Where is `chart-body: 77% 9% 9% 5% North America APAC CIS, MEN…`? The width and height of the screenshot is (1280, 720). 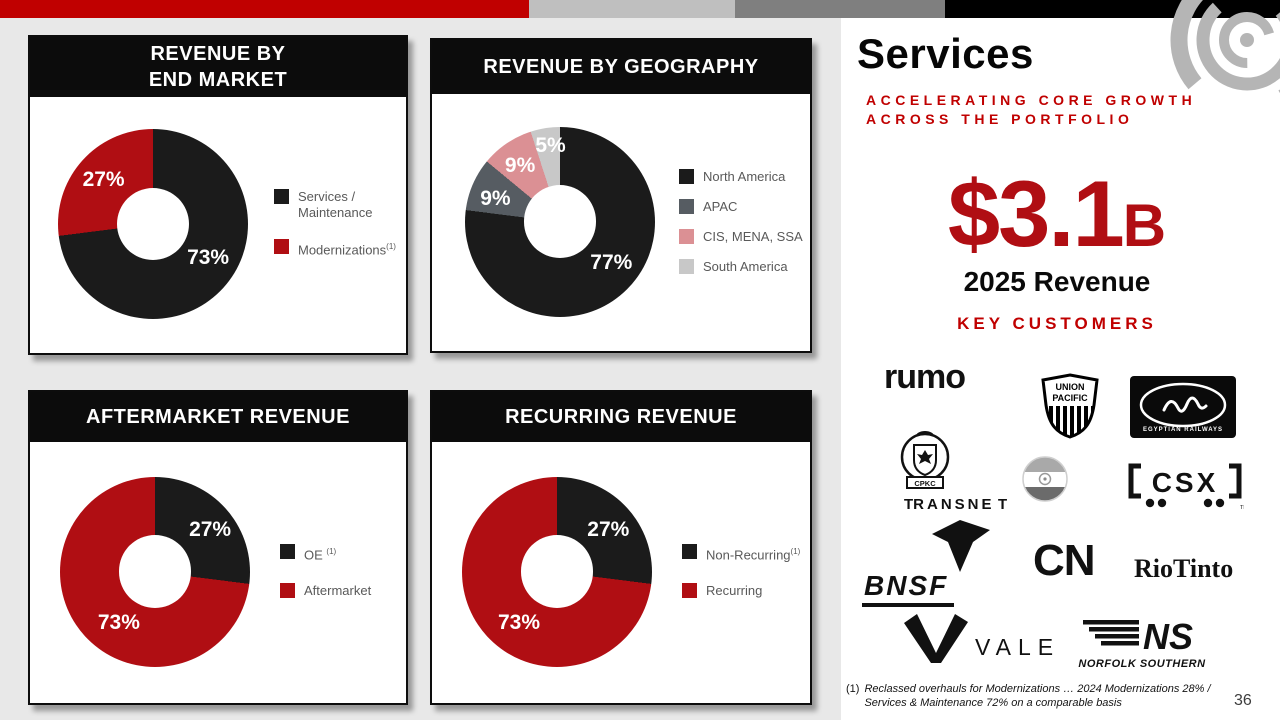
chart-body: 77% 9% 9% 5% North America APAC CIS, MEN… is located at coordinates (621, 221).